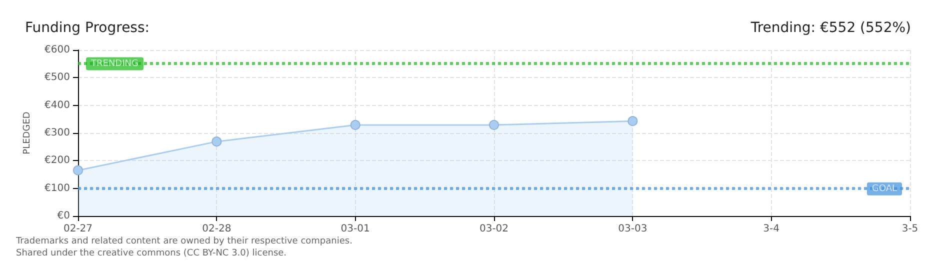 The width and height of the screenshot is (940, 270). What do you see at coordinates (57, 78) in the screenshot?
I see `y-tick-label: €500` at bounding box center [57, 78].